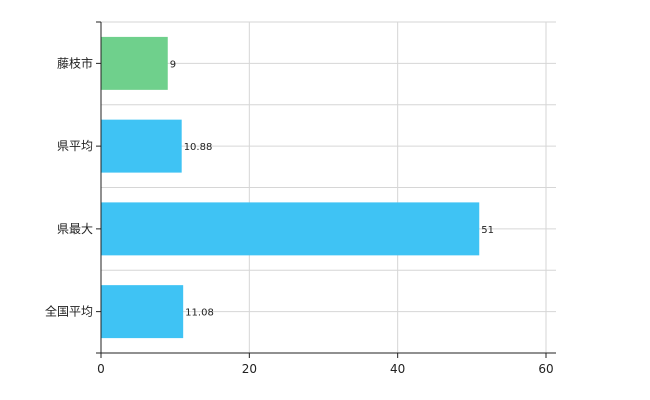  Describe the element at coordinates (75, 229) in the screenshot. I see `category-label: 県最大` at that location.